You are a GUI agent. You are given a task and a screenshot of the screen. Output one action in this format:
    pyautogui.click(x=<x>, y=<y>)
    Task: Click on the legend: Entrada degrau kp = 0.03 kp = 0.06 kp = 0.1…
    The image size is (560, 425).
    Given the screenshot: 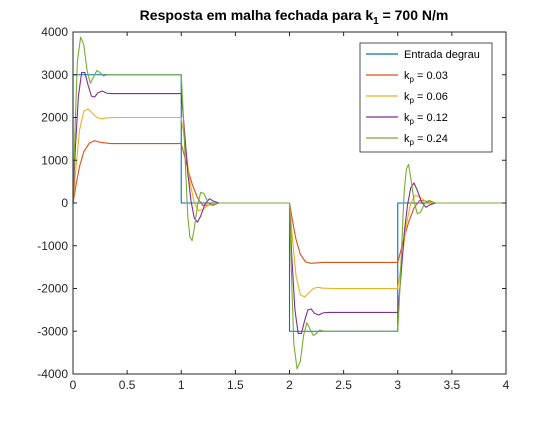 What is the action you would take?
    pyautogui.click(x=426, y=97)
    